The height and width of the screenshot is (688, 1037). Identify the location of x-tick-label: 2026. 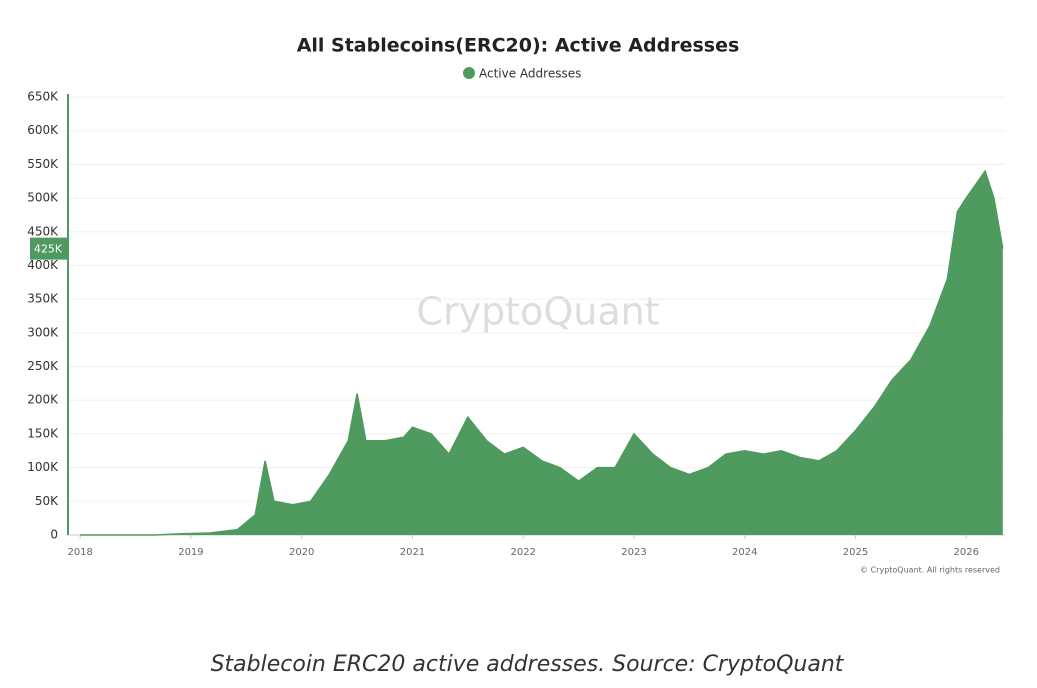
(966, 552).